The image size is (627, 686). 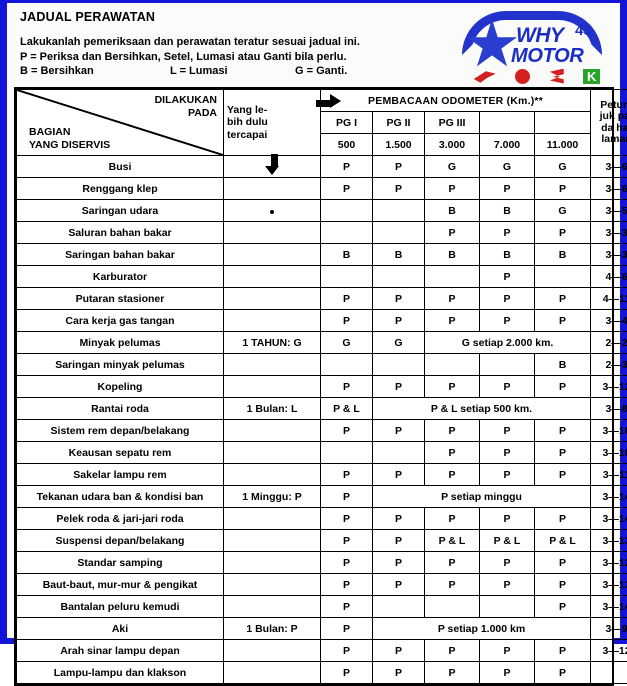 What do you see at coordinates (522, 76) in the screenshot?
I see `yamaha-icon` at bounding box center [522, 76].